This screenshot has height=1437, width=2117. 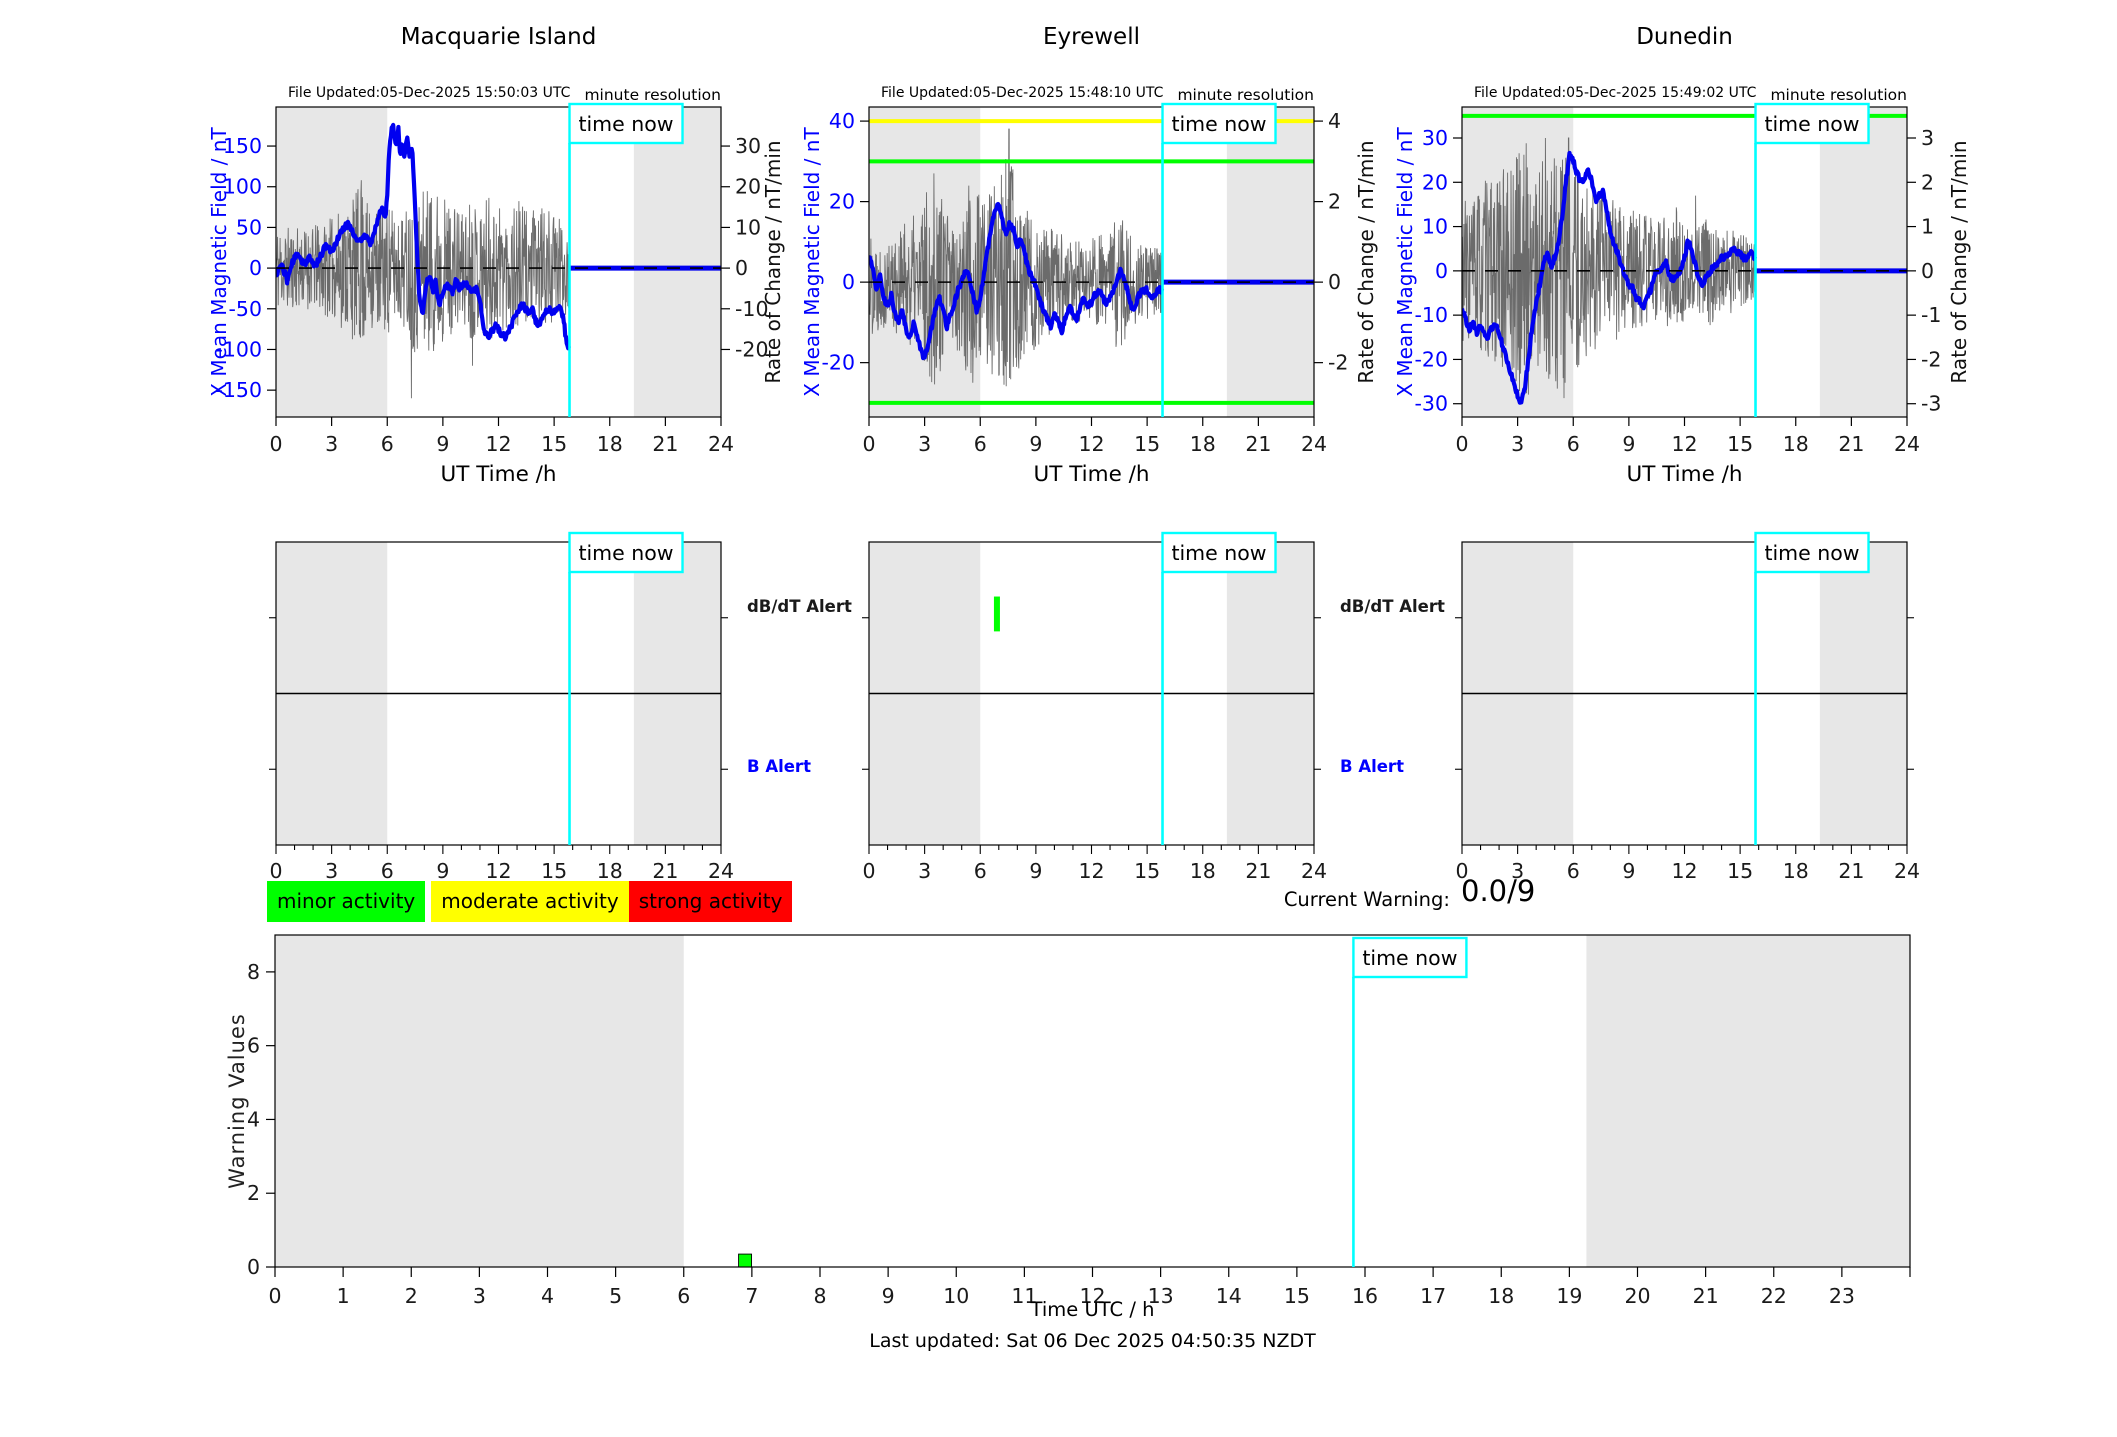 What do you see at coordinates (1338, 363) in the screenshot?
I see `y-tick-label-right: -2` at bounding box center [1338, 363].